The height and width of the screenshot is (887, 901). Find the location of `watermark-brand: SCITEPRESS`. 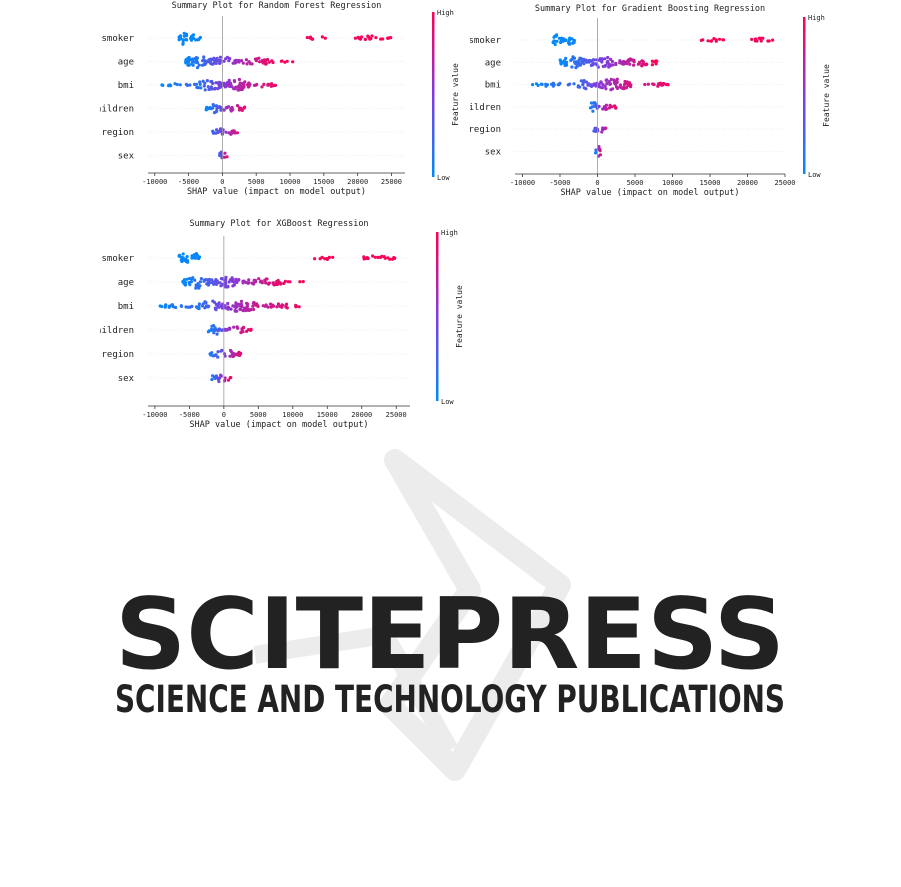

watermark-brand: SCITEPRESS is located at coordinates (450, 635).